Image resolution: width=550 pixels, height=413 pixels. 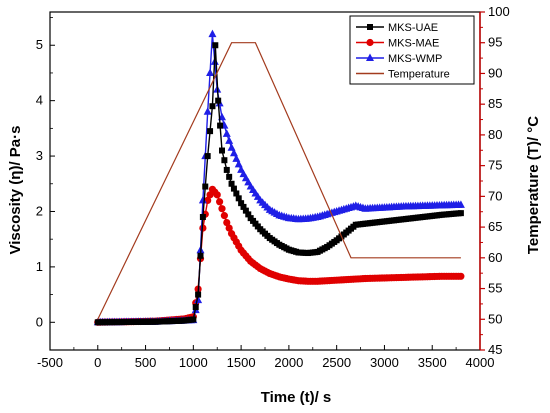 What do you see at coordinates (146, 362) in the screenshot?
I see `x-tick-label: 500` at bounding box center [146, 362].